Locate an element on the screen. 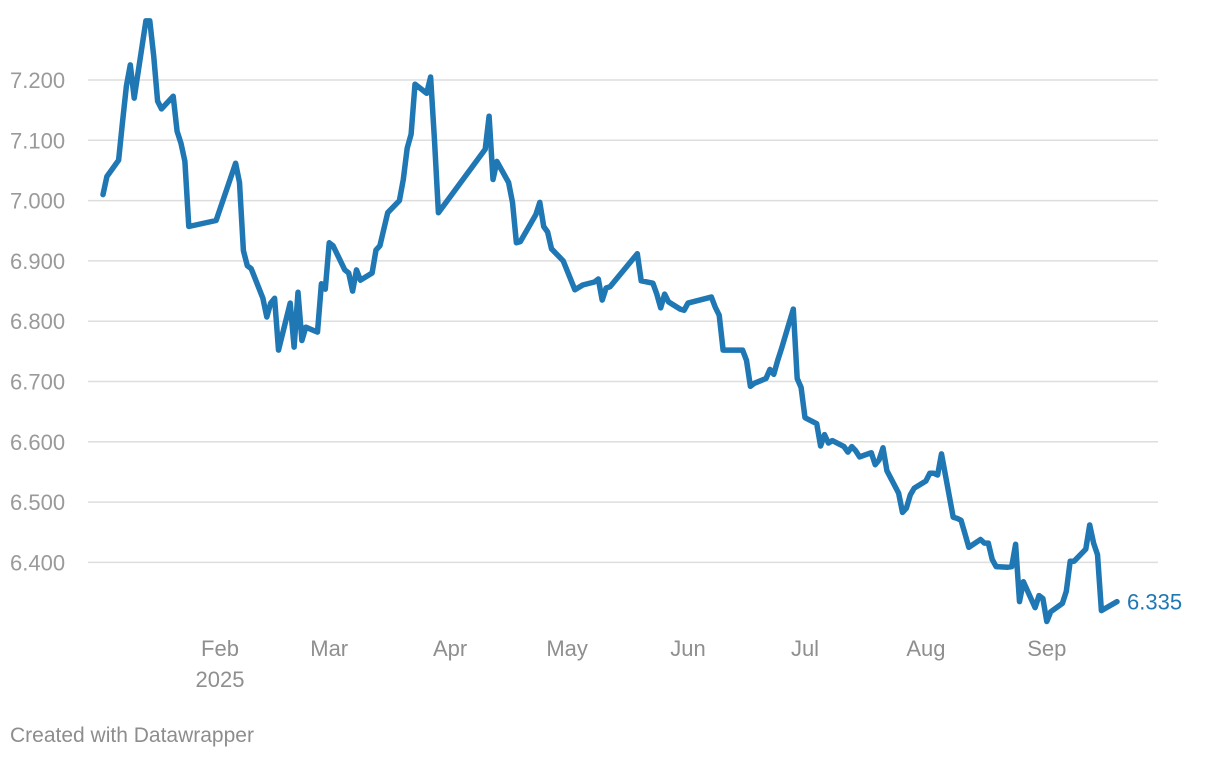 The width and height of the screenshot is (1220, 760). end-value-label: 6.335 is located at coordinates (1154, 602).